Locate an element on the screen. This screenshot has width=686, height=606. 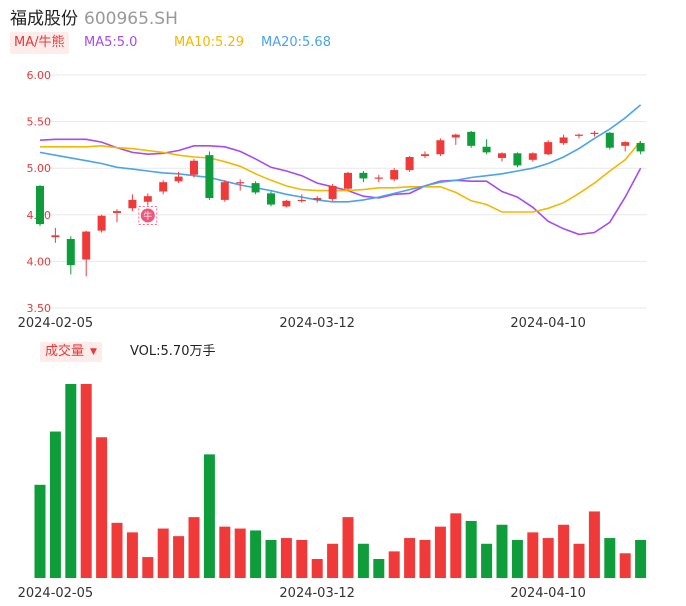
price-y-axis: 6.005.505.004.504.003.50 is located at coordinates (39, 192).